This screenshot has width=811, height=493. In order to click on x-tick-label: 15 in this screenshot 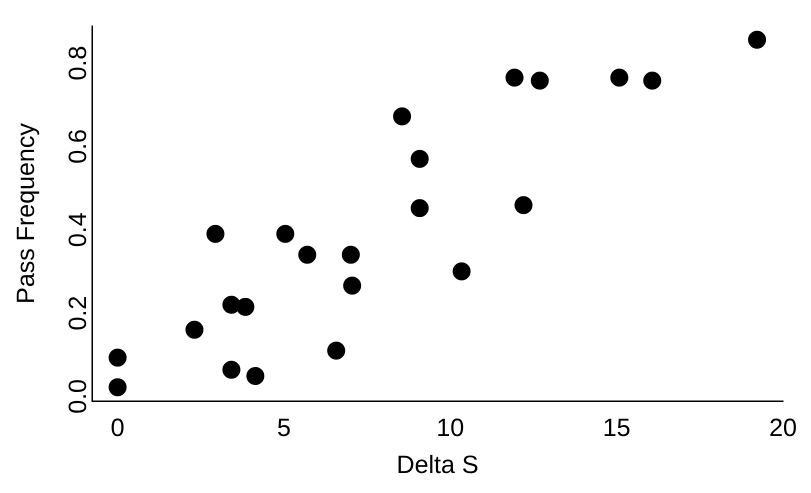, I will do `click(616, 428)`.